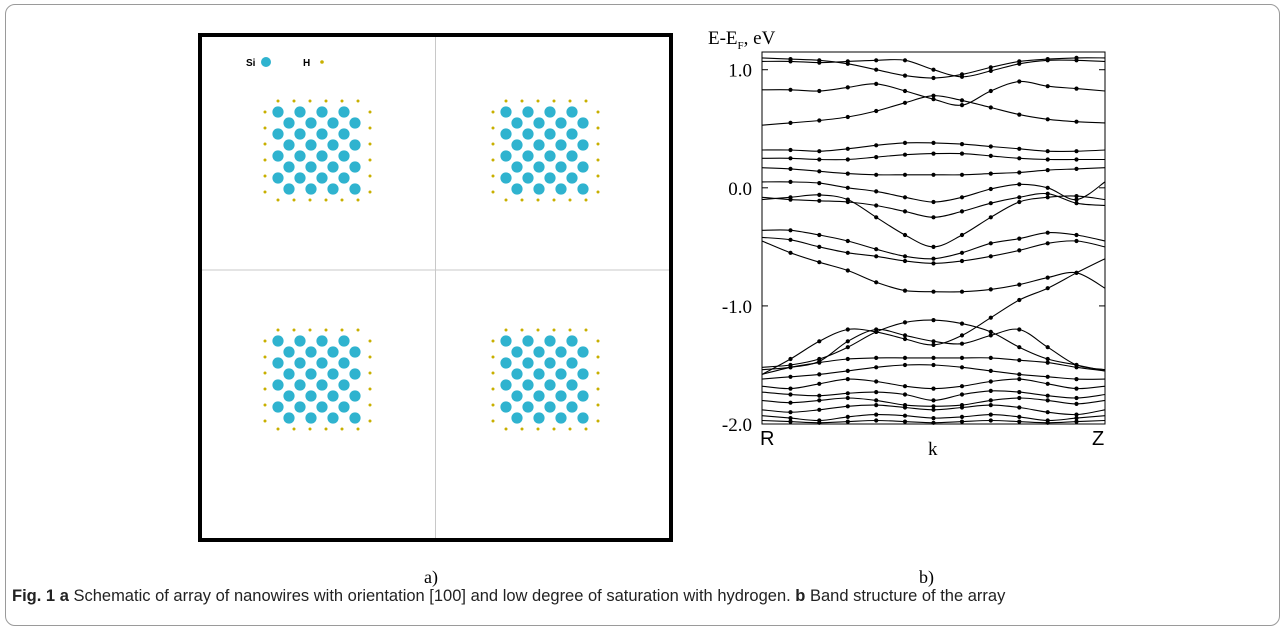 The width and height of the screenshot is (1287, 634). What do you see at coordinates (740, 71) in the screenshot?
I see `y-tick-label: 1.0` at bounding box center [740, 71].